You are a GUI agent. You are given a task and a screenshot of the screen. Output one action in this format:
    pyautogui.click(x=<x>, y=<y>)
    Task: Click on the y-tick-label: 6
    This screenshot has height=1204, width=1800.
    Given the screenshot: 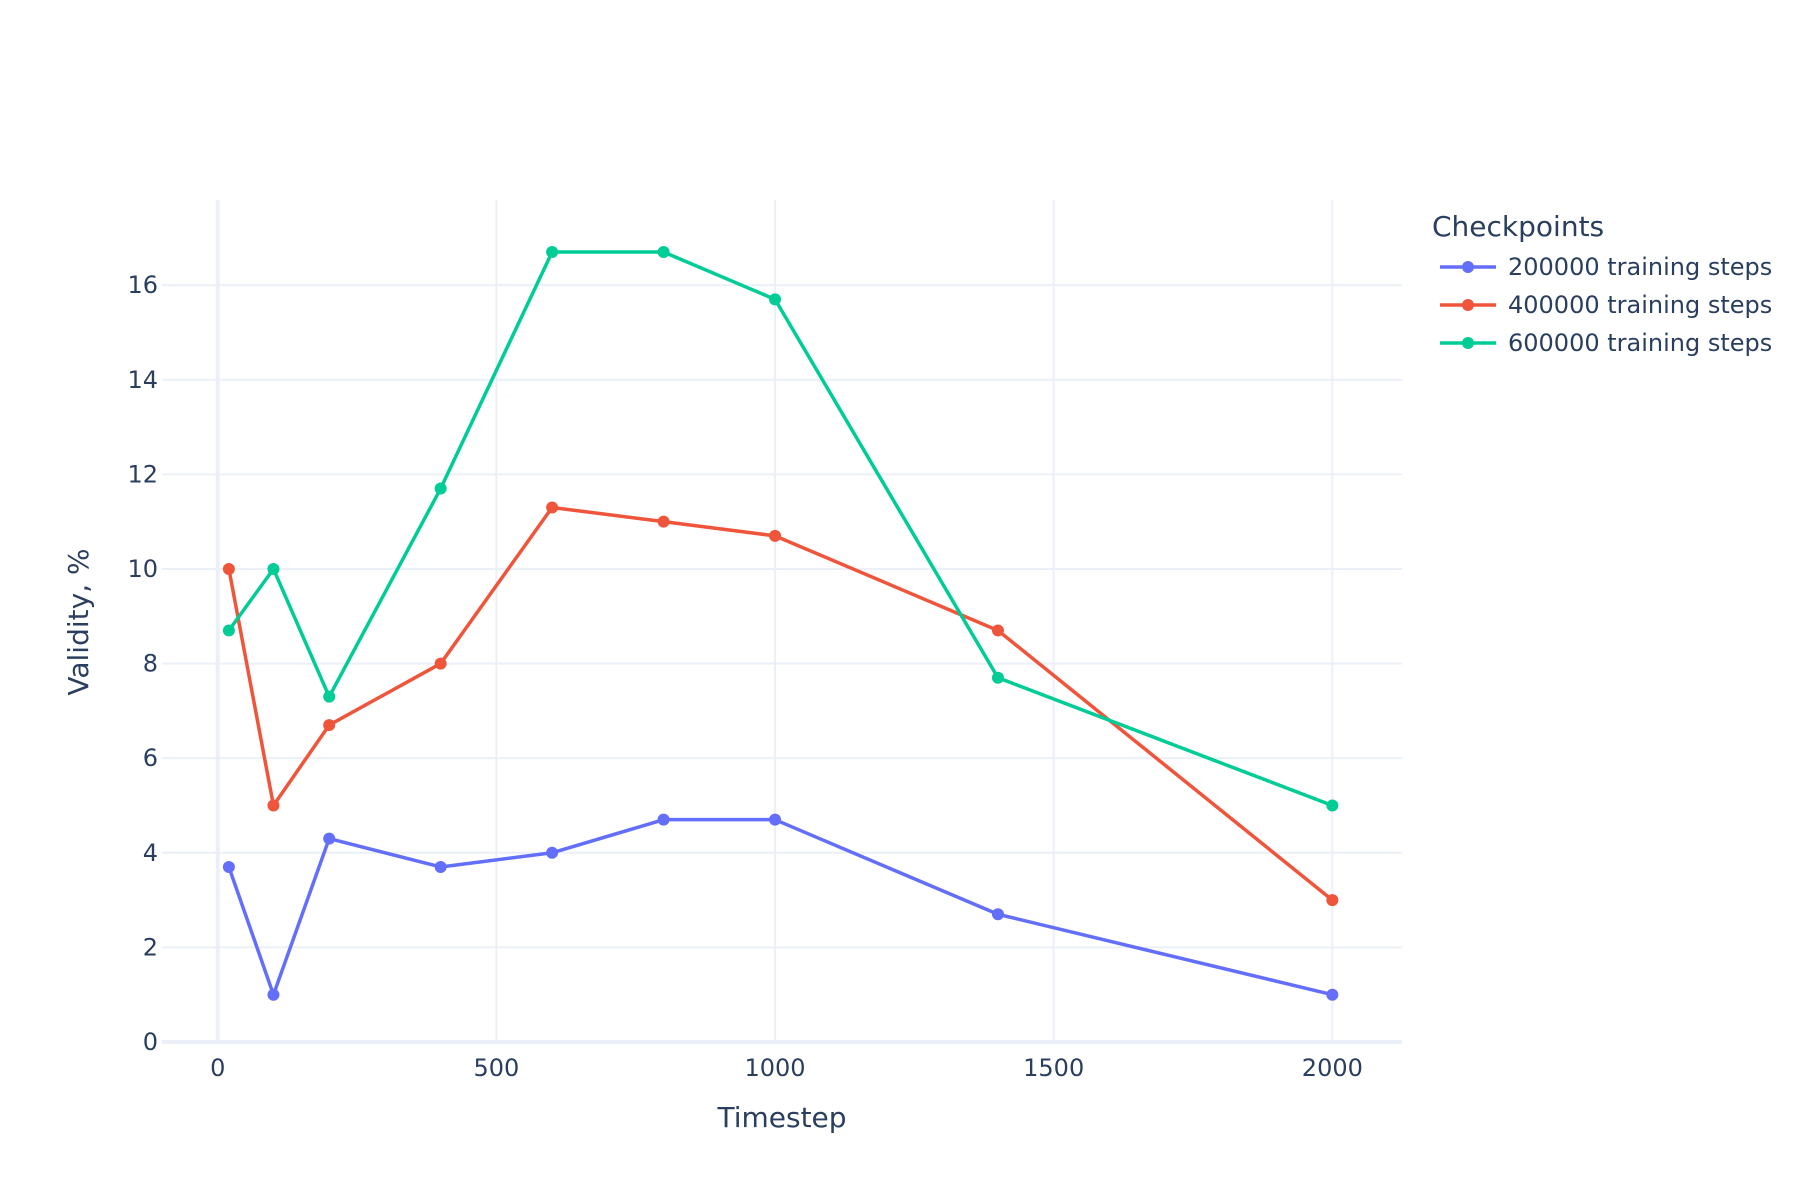 What is the action you would take?
    pyautogui.click(x=150, y=758)
    